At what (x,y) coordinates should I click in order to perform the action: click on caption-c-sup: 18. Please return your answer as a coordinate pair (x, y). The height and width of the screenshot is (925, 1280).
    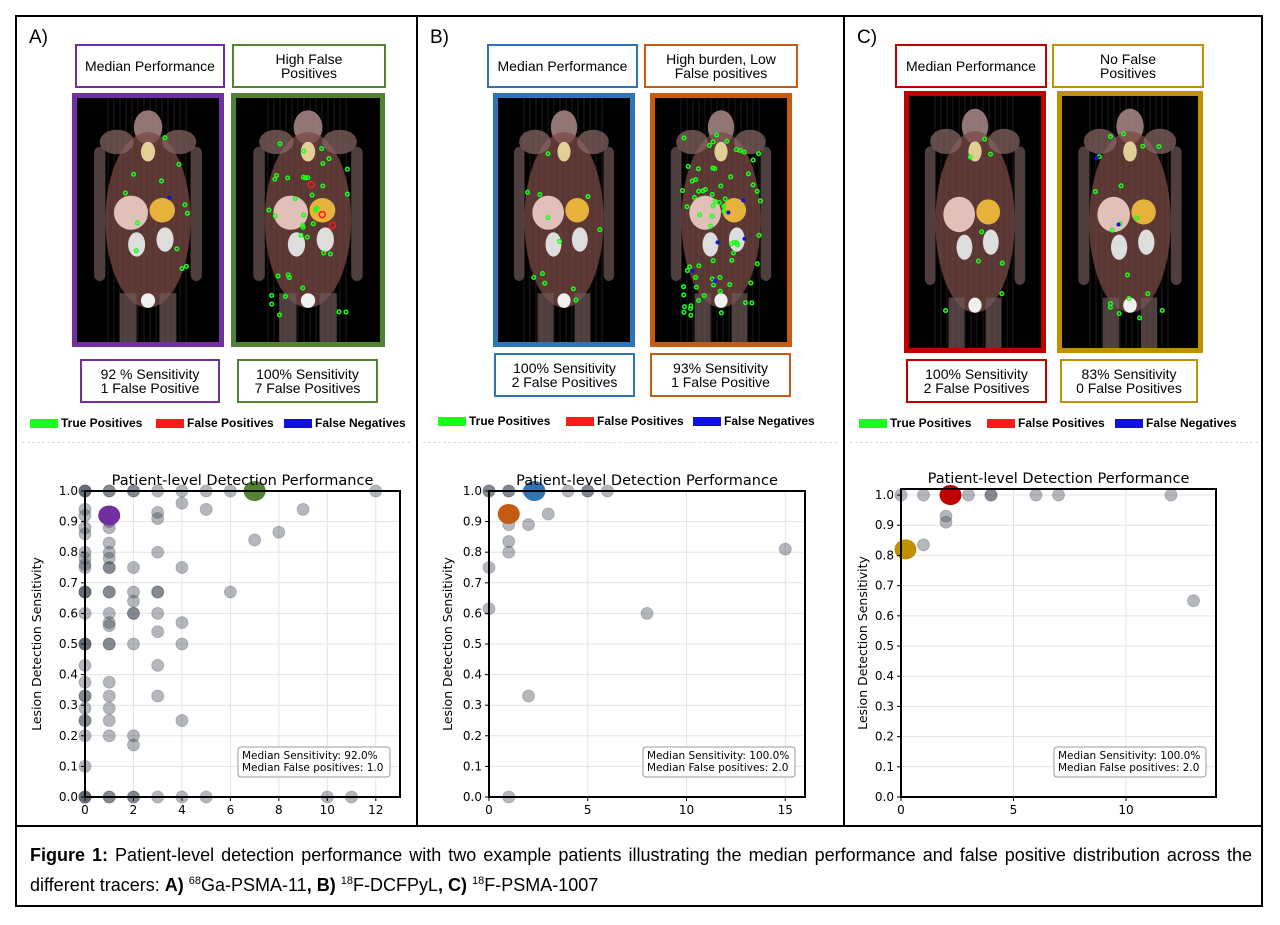
    Looking at the image, I should click on (478, 881).